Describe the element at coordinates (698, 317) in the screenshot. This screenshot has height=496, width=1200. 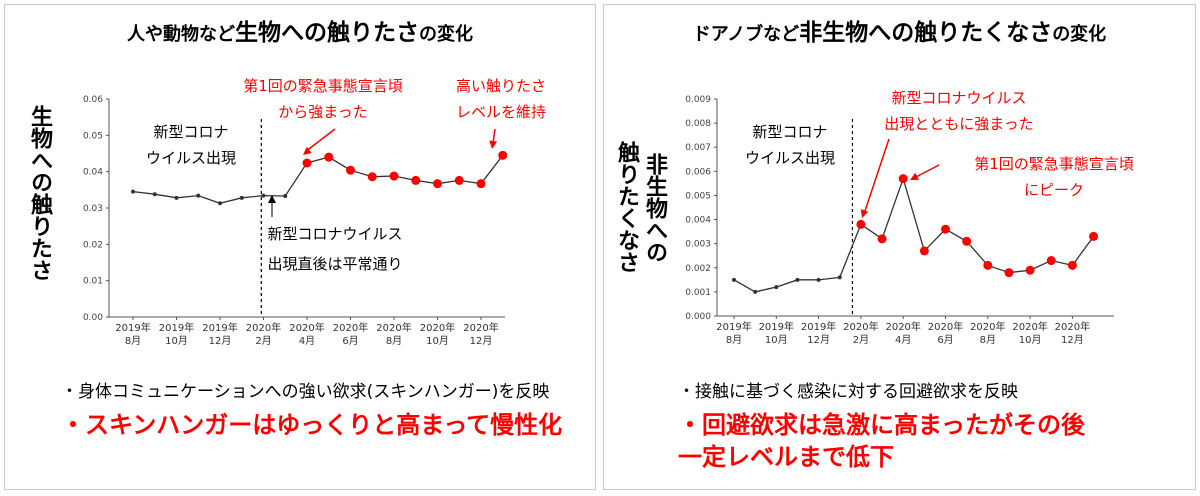
I see `right-y-tick-label: 0.000` at that location.